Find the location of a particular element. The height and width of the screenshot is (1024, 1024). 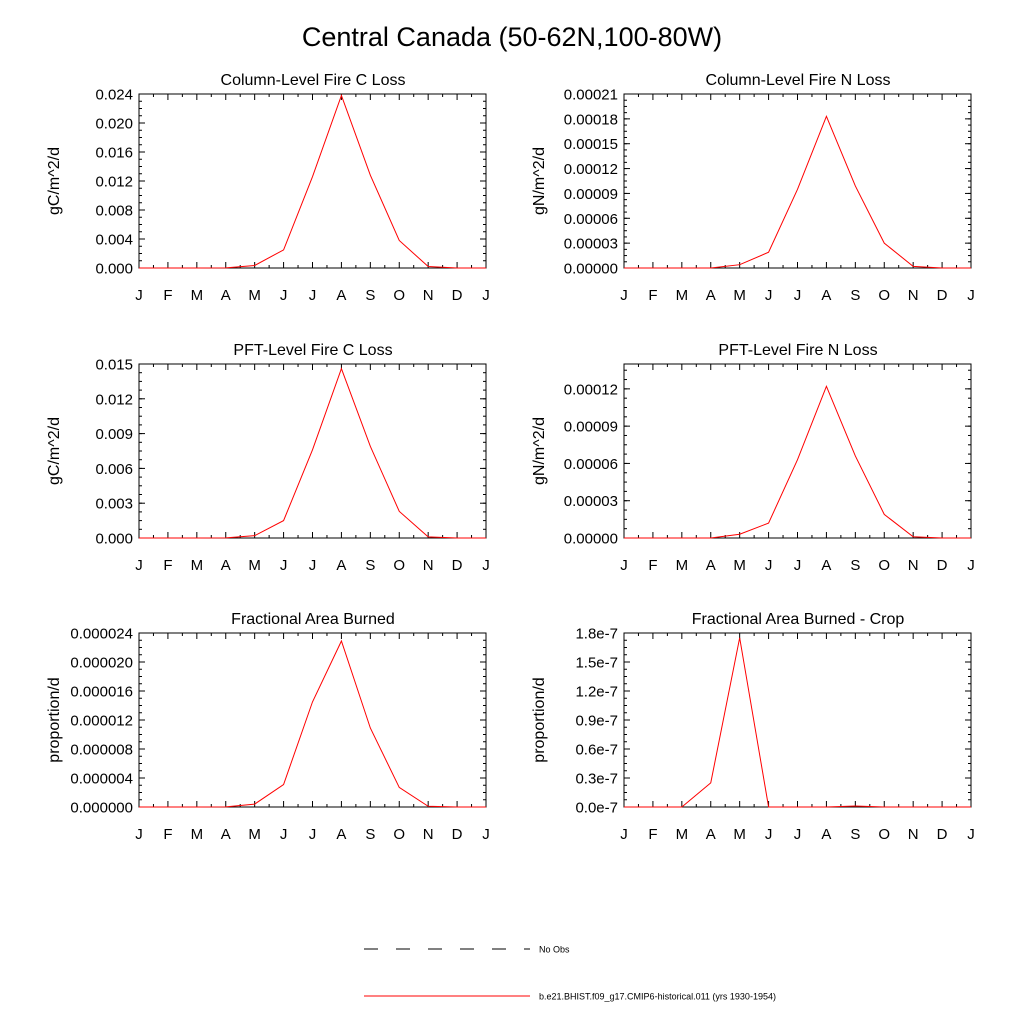

y-tick-label: 0.020 is located at coordinates (114, 124).